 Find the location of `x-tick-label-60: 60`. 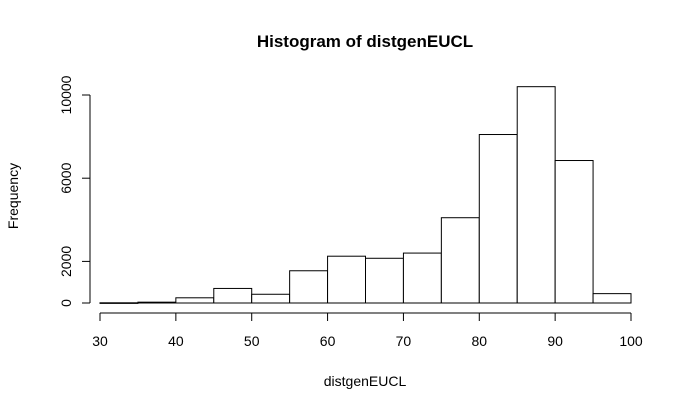

x-tick-label-60: 60 is located at coordinates (328, 341).